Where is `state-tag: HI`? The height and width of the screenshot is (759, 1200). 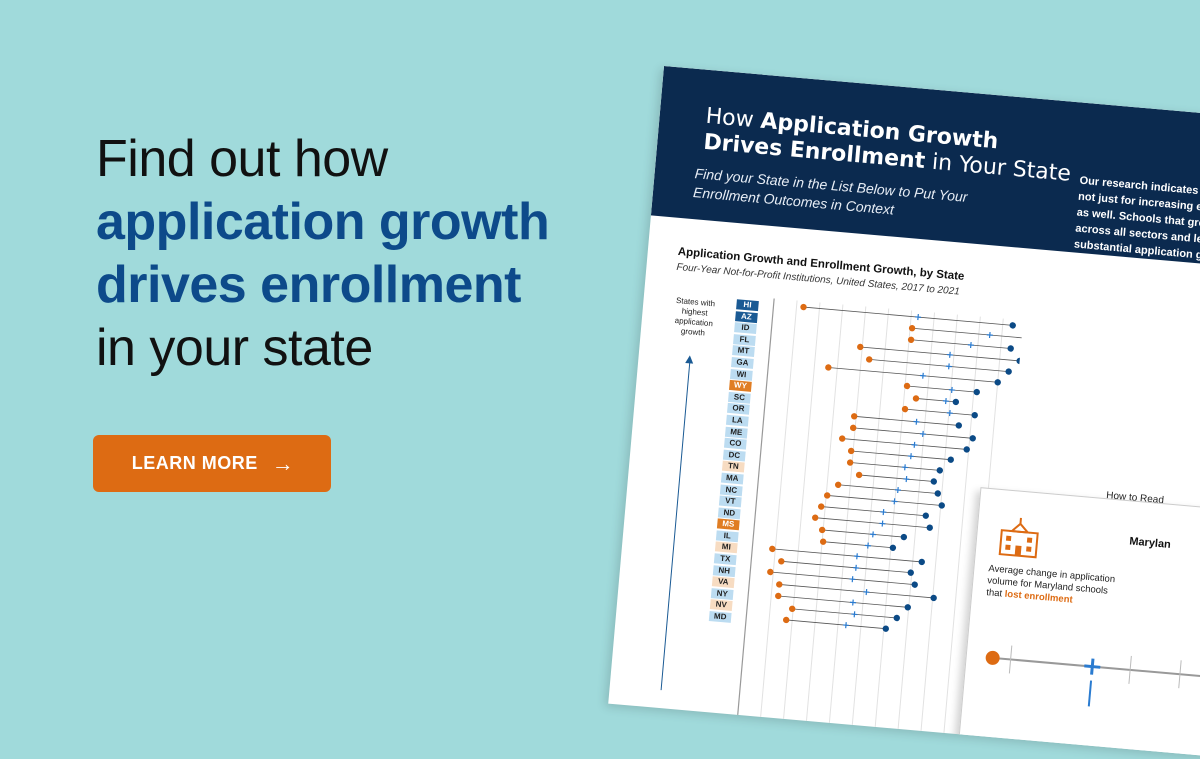 state-tag: HI is located at coordinates (747, 305).